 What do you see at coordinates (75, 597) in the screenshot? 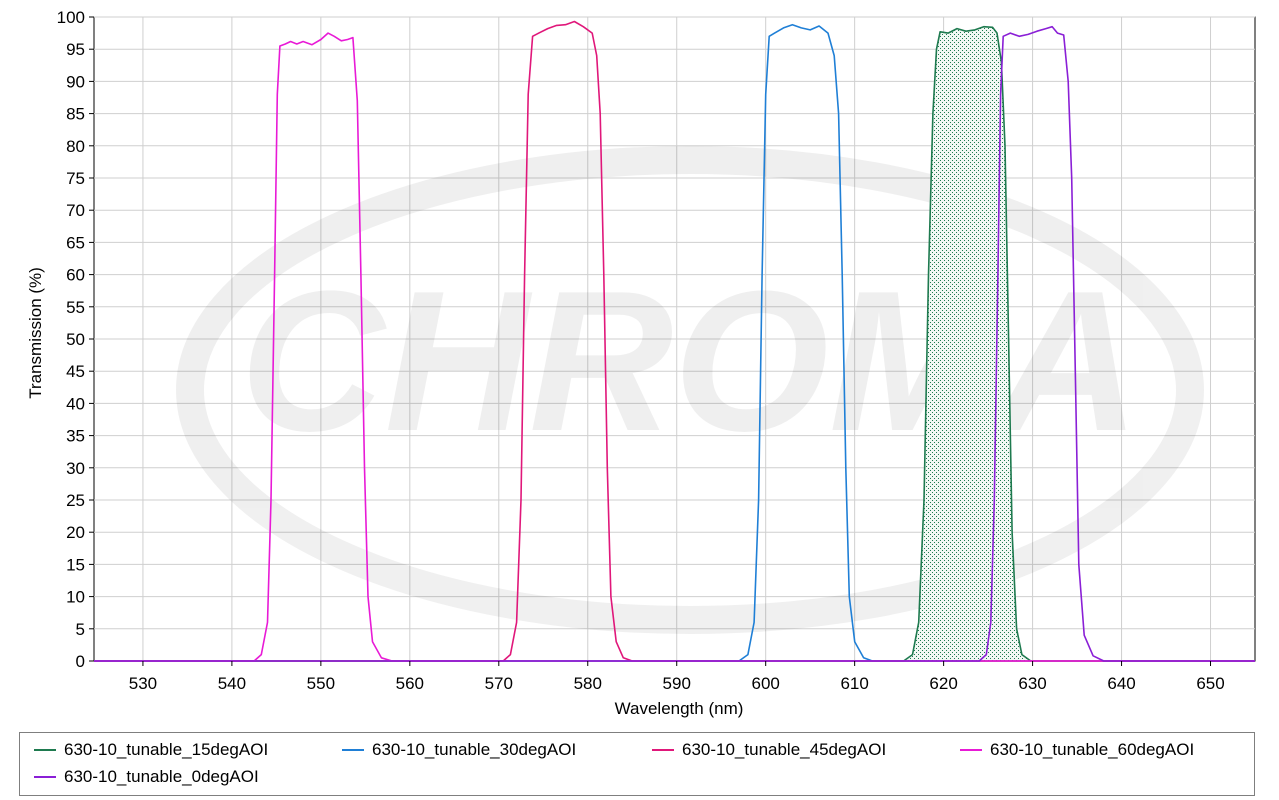
I see `y-tick-label: 10` at bounding box center [75, 597].